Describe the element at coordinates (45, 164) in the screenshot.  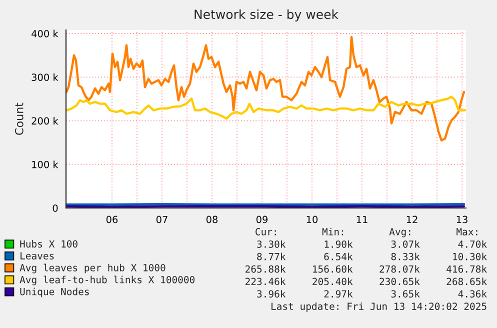
I see `y-tick-label: 100 k` at that location.